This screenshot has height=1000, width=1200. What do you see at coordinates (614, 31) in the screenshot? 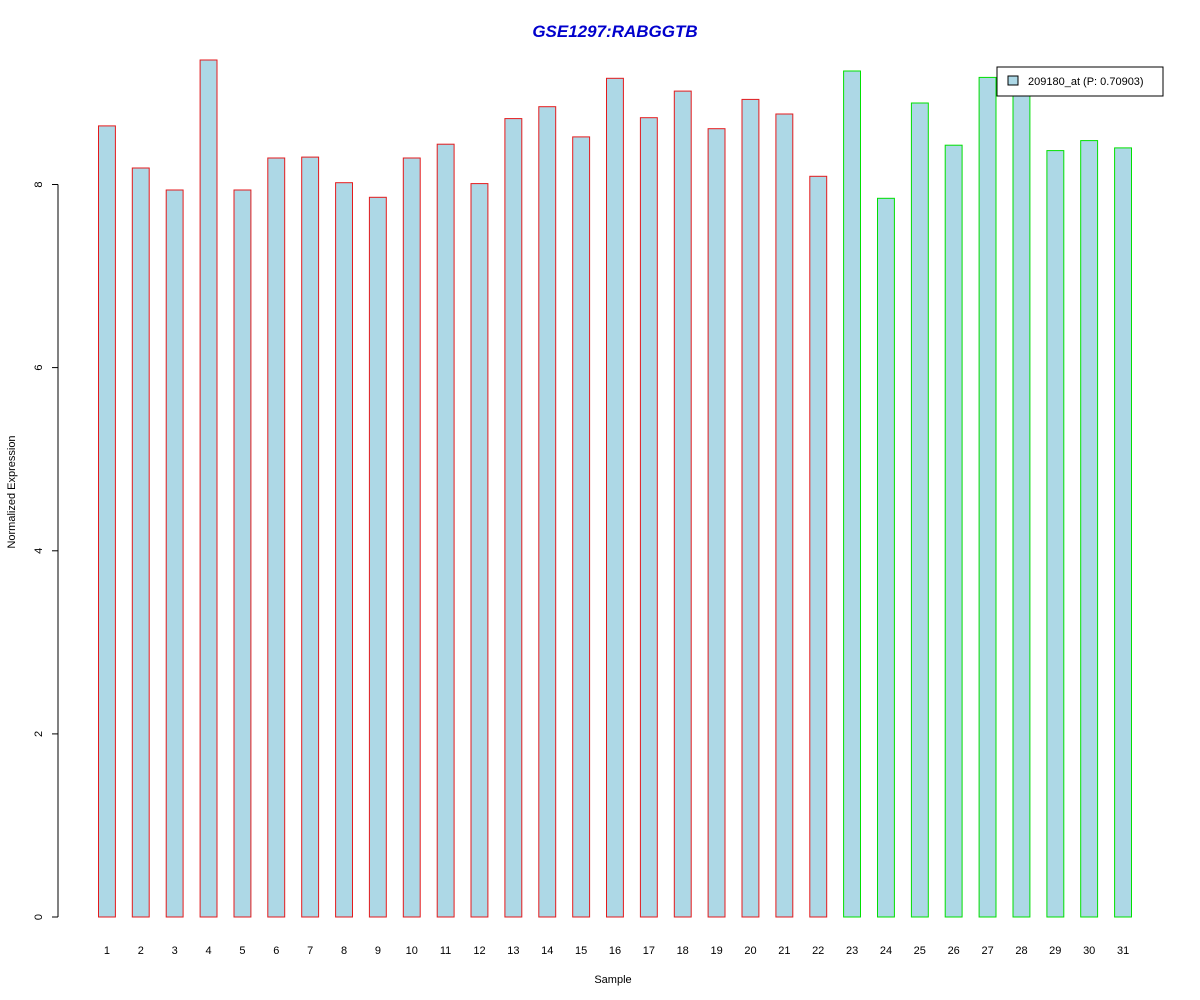
I see `chart-title: GSE1297:RABGGTB` at bounding box center [614, 31].